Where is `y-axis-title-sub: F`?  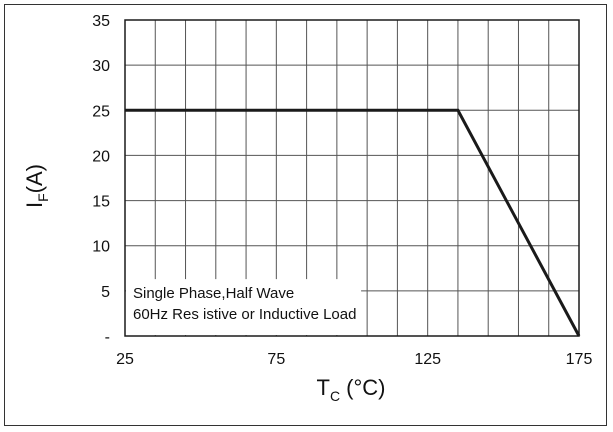 y-axis-title-sub: F is located at coordinates (43, 197).